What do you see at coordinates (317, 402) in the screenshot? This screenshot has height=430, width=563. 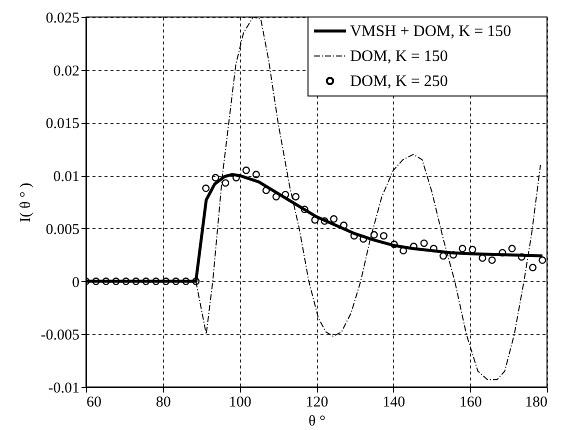 I see `x-tick-label: 120` at bounding box center [317, 402].